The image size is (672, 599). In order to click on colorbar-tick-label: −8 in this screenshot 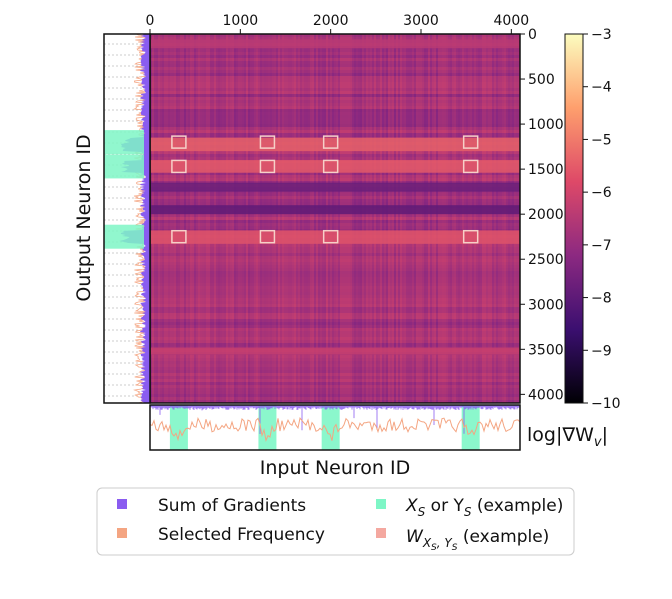, I will do `click(601, 299)`.